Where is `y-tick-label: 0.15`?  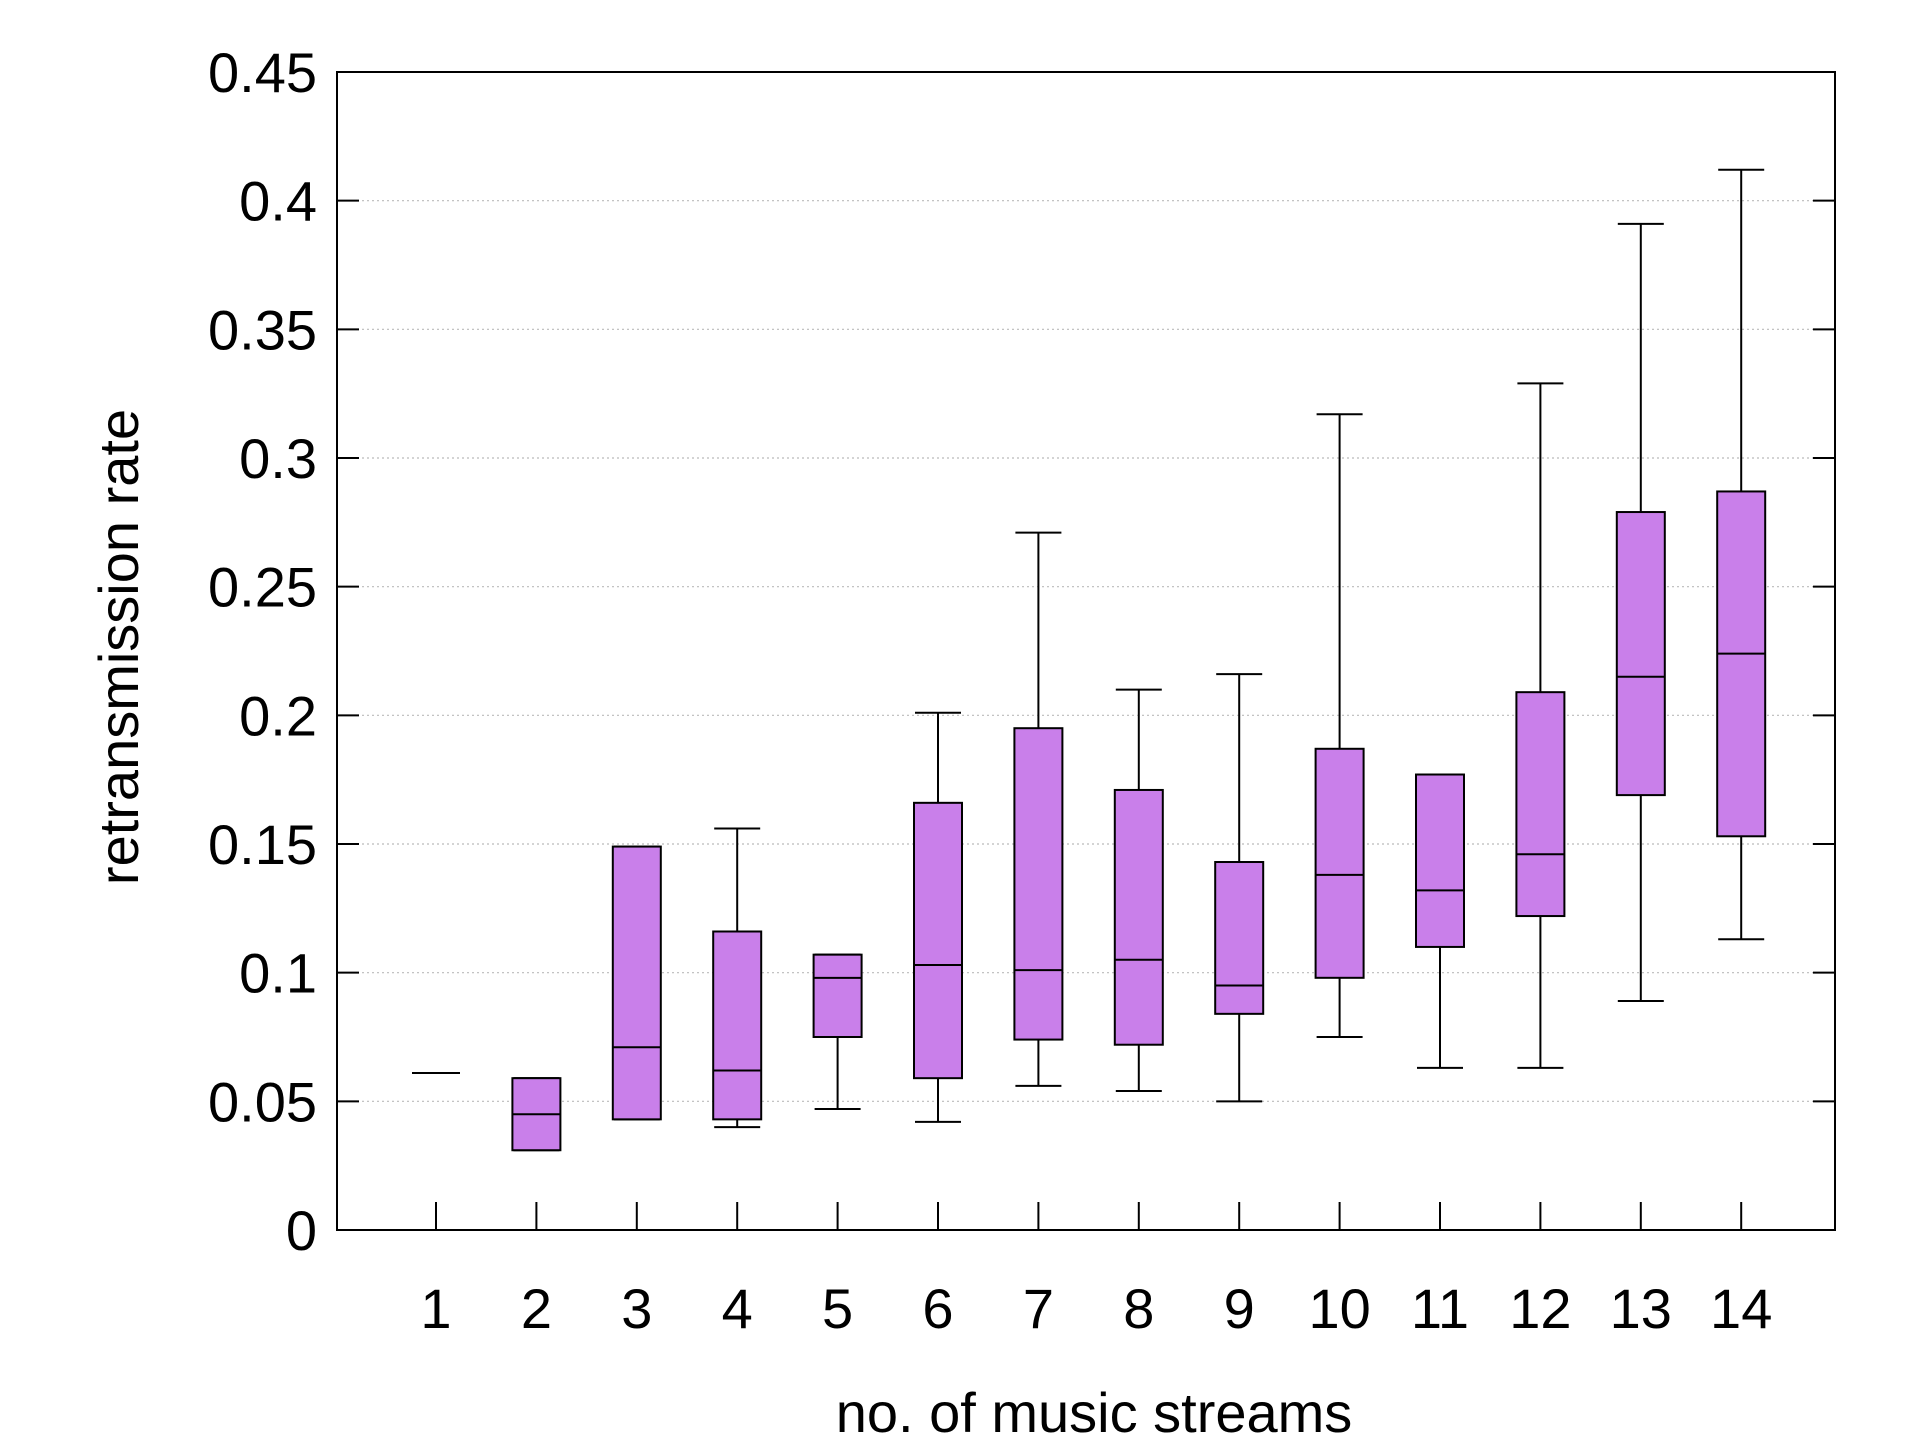
y-tick-label: 0.15 is located at coordinates (262, 844).